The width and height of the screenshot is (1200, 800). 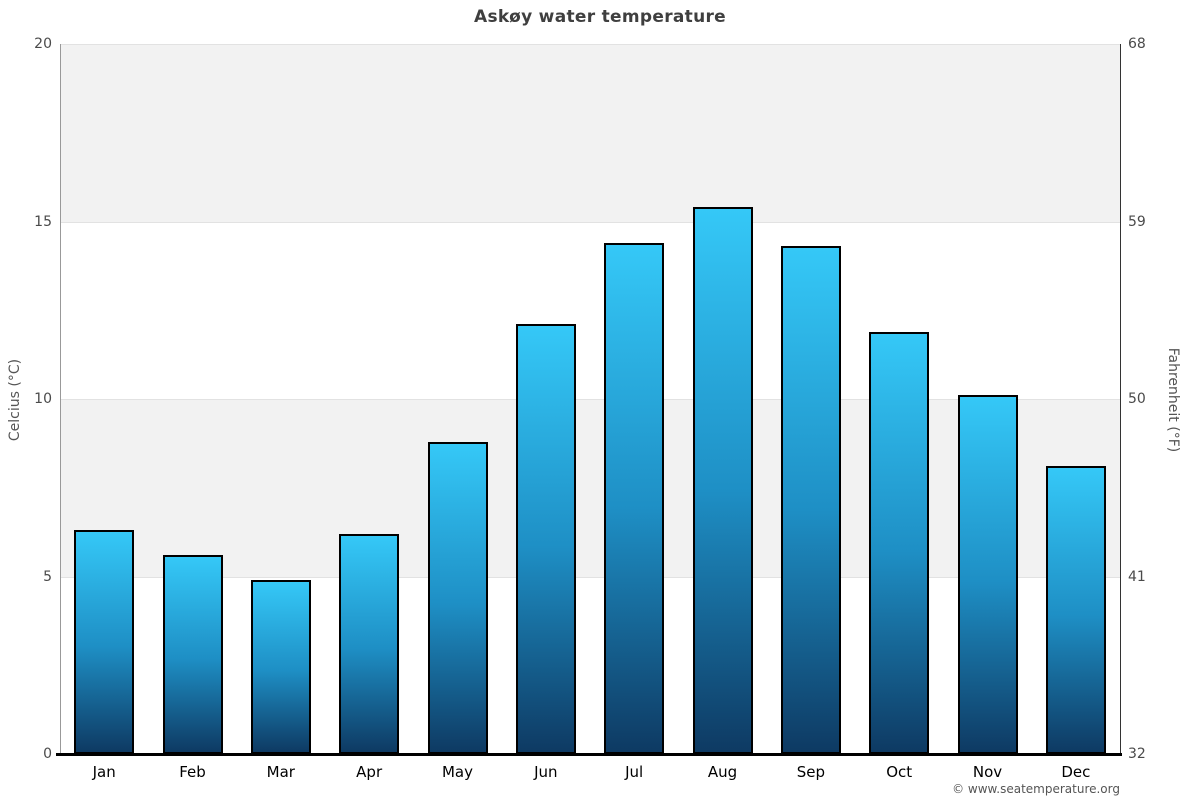 I want to click on copyright-text: © www.seatemperature.org, so click(x=1036, y=789).